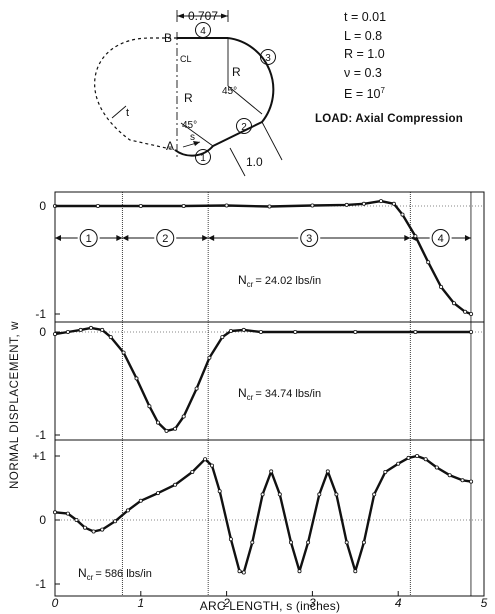 Image resolution: width=495 pixels, height=614 pixels. I want to click on point-B-label: B, so click(168, 38).